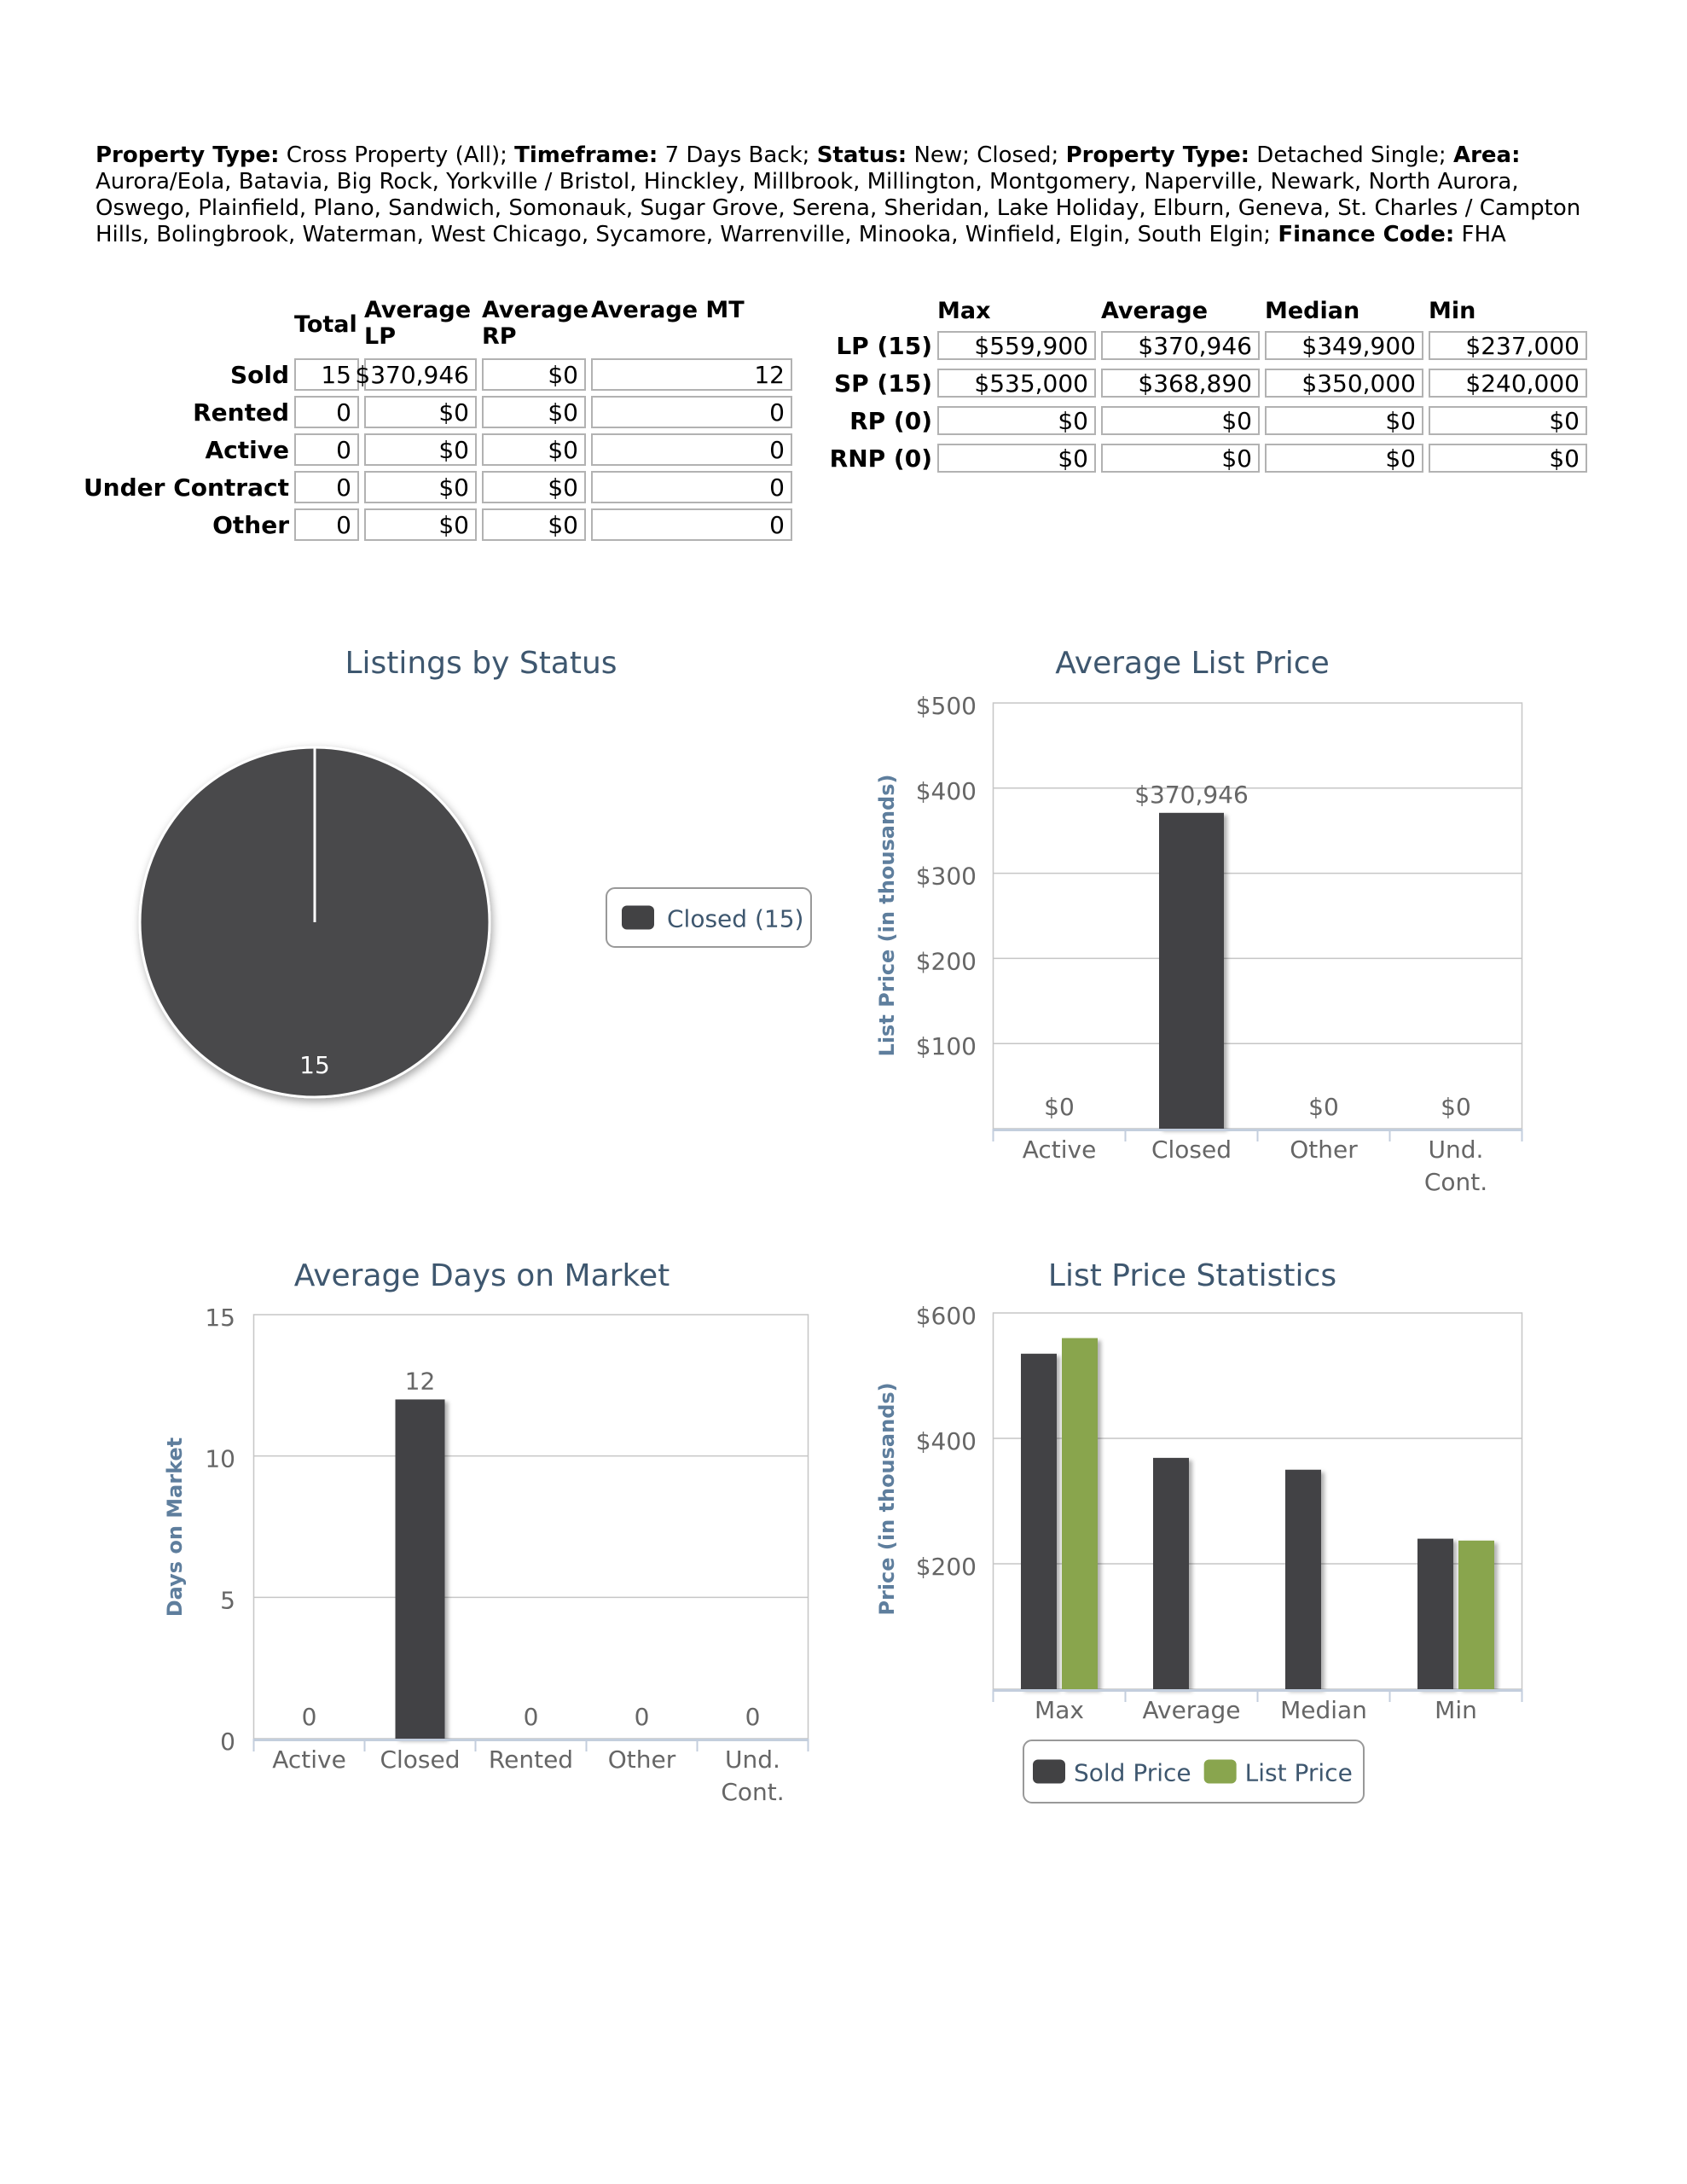 Image resolution: width=1687 pixels, height=2184 pixels. Describe the element at coordinates (947, 1316) in the screenshot. I see `list-price-statistics-y-tick-label: $600` at that location.